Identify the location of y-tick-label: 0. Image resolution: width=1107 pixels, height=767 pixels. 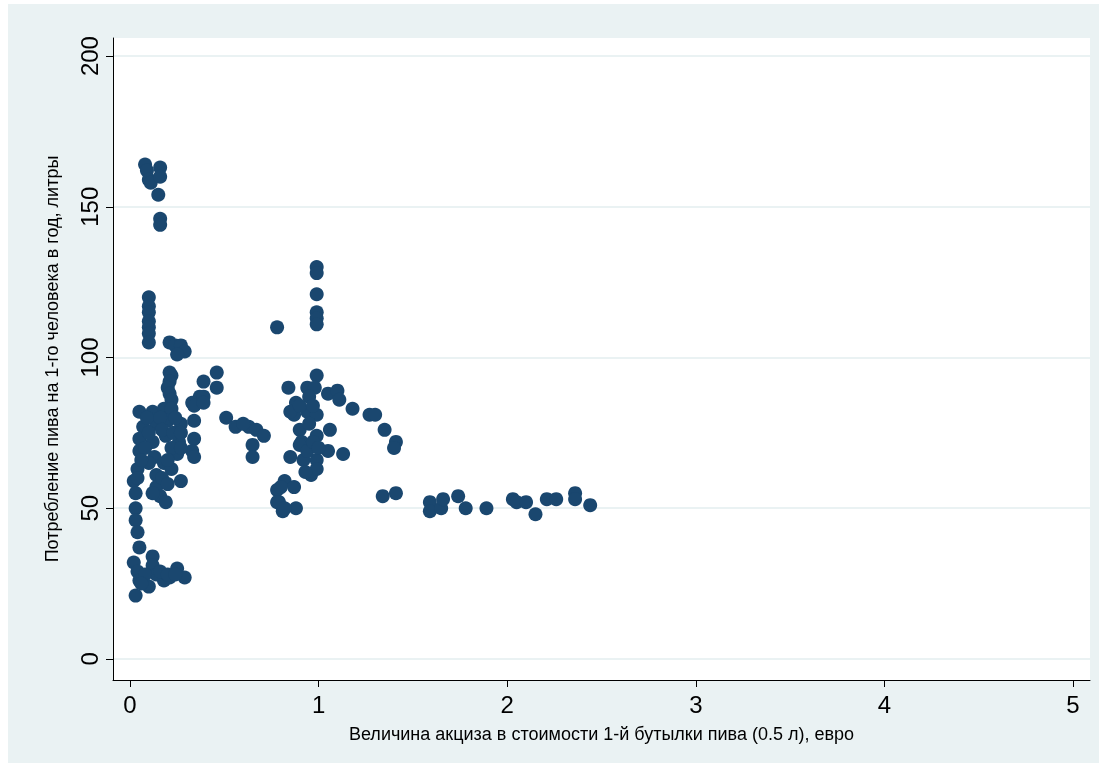
(89, 659).